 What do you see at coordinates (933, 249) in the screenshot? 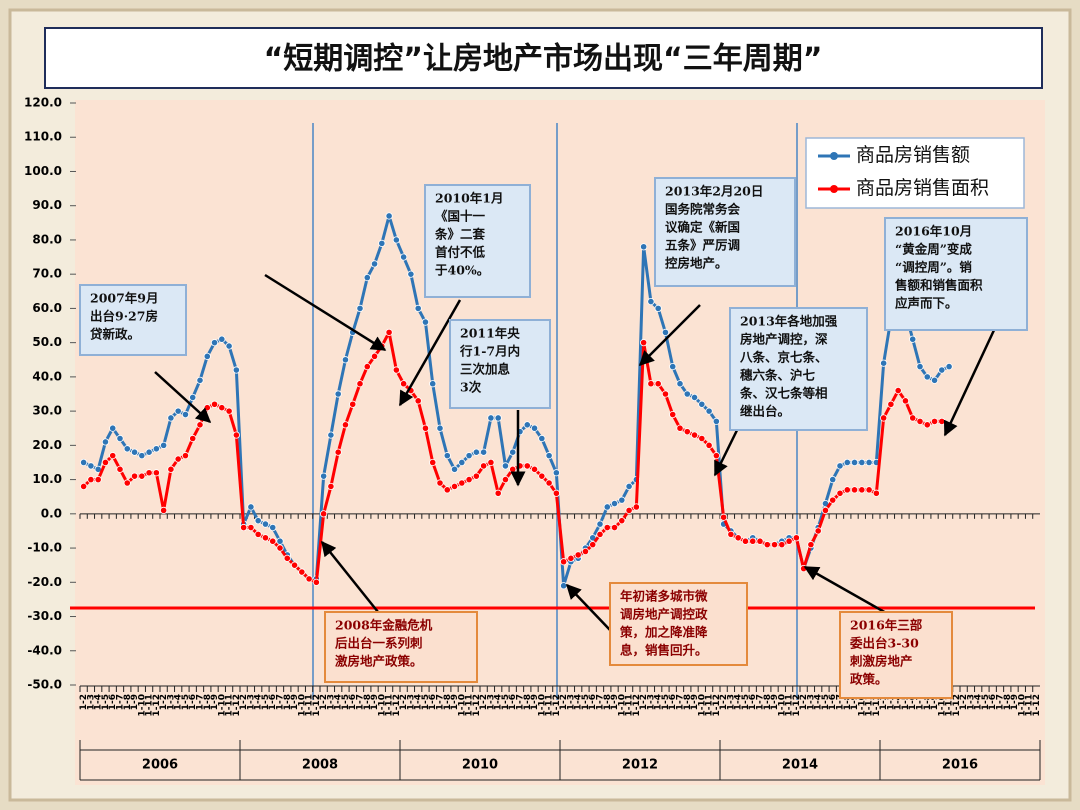
I see `annotation-text: “黄金周”变成` at bounding box center [933, 249].